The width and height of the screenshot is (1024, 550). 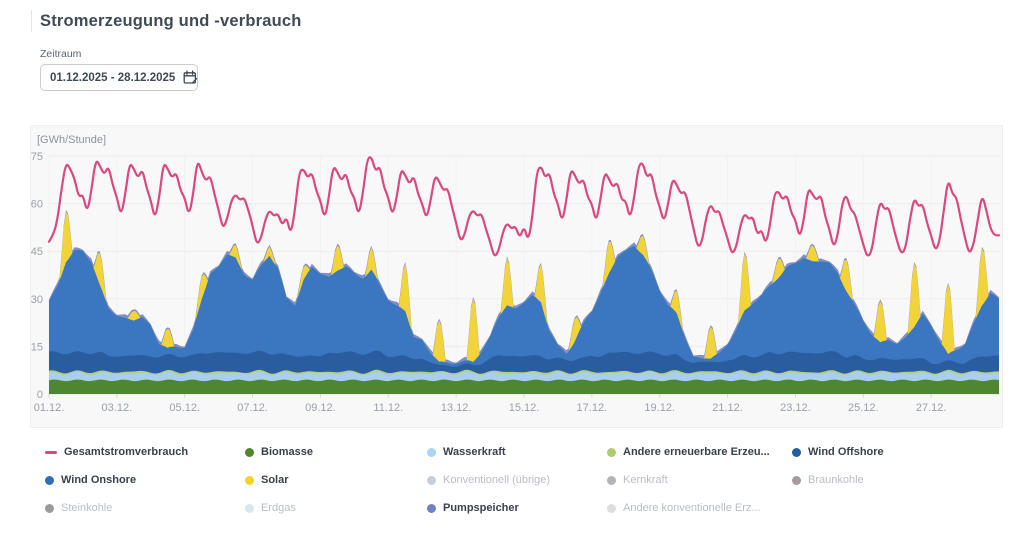 I want to click on y-tick-label: 75, so click(x=37, y=157).